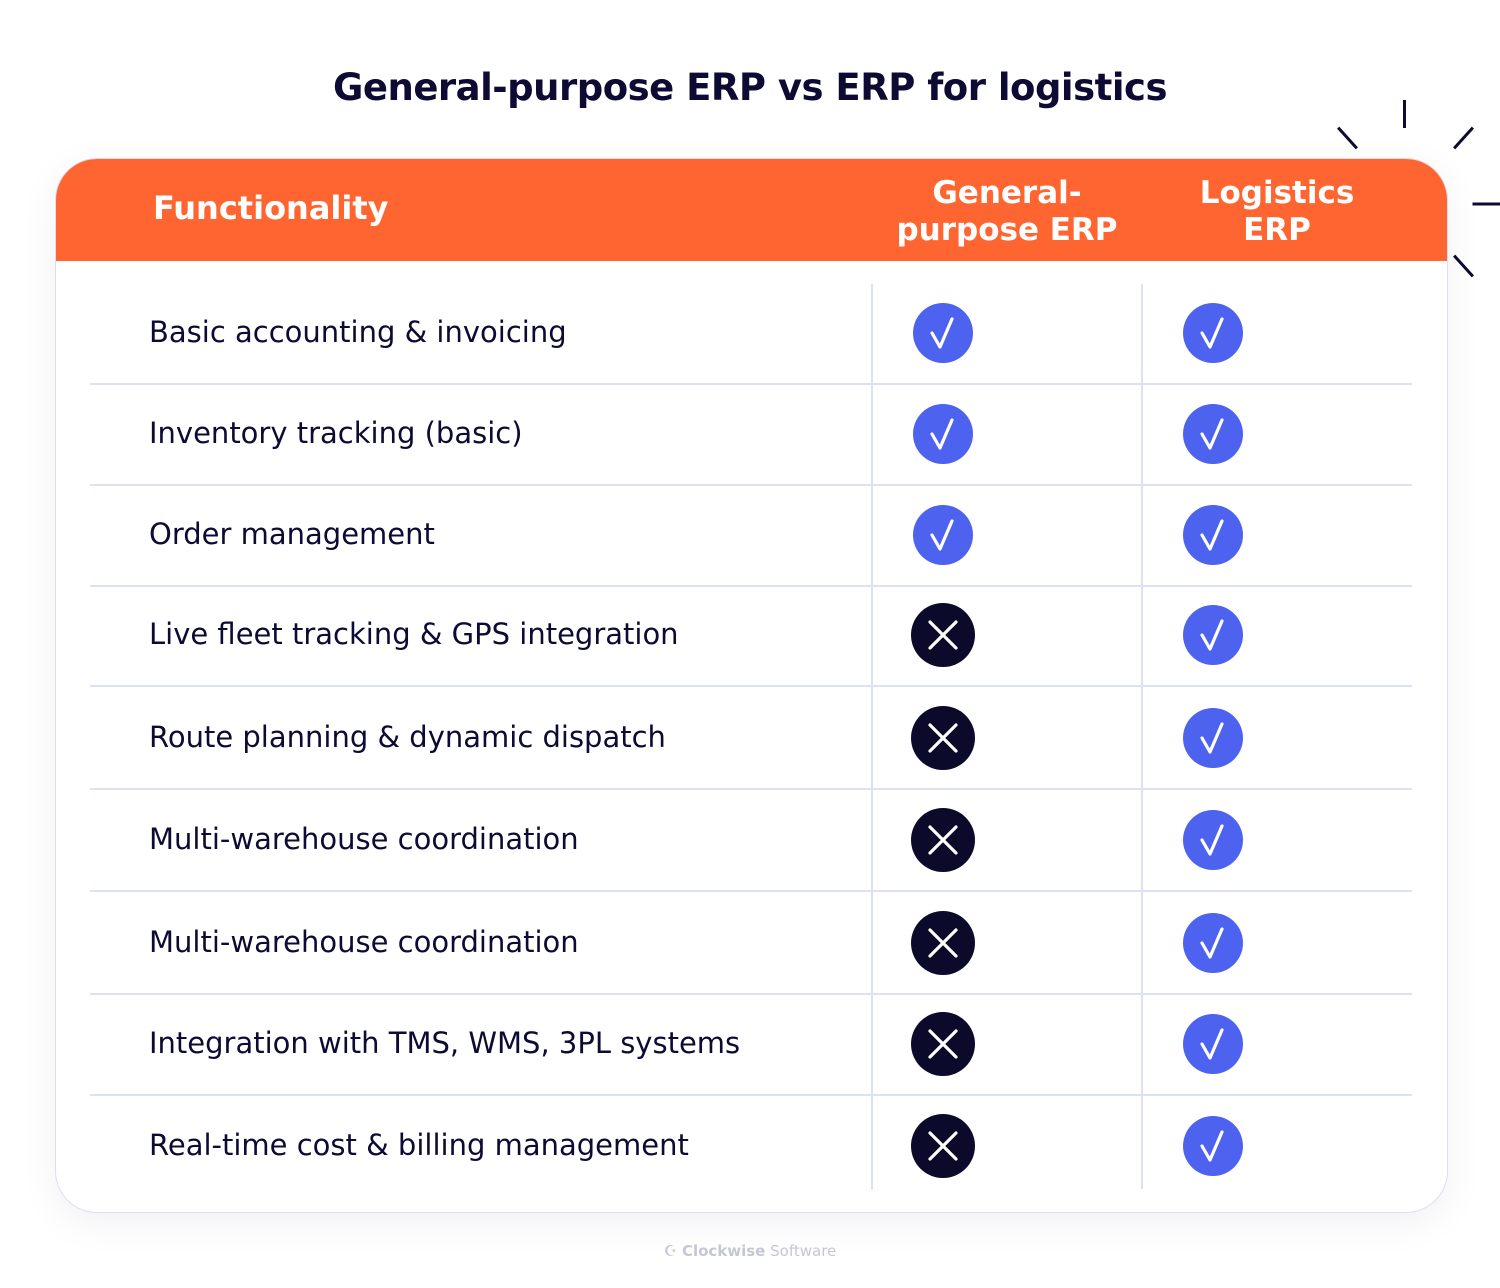 The image size is (1500, 1288). Describe the element at coordinates (358, 332) in the screenshot. I see `functionality-label: Basic accounting & invoicing` at that location.